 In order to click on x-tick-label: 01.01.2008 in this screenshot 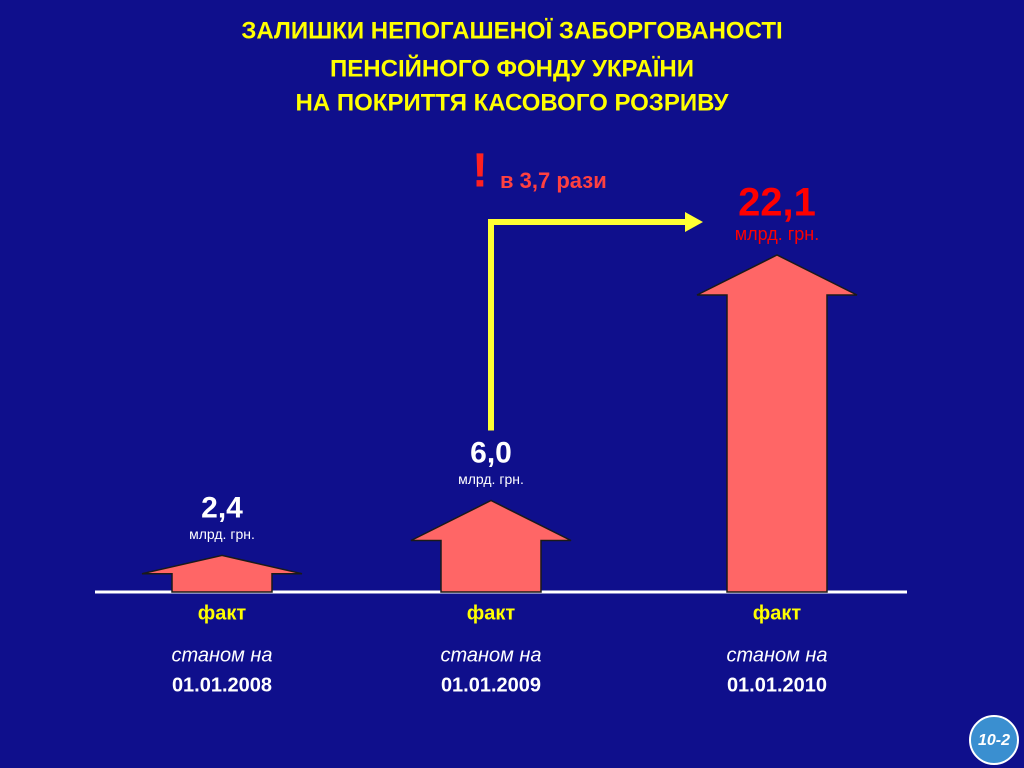, I will do `click(222, 685)`.